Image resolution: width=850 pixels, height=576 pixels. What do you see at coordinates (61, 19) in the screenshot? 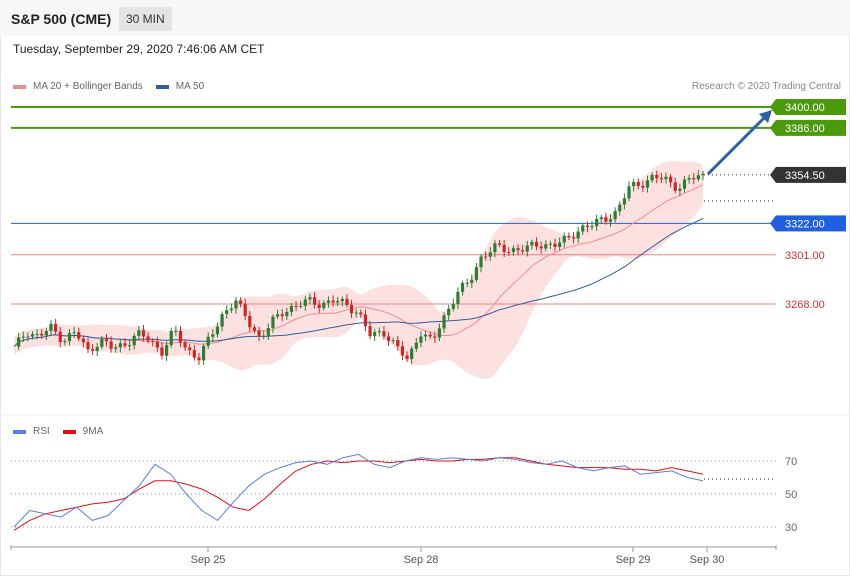
I see `instrument-title: S&P 500 (CME)` at bounding box center [61, 19].